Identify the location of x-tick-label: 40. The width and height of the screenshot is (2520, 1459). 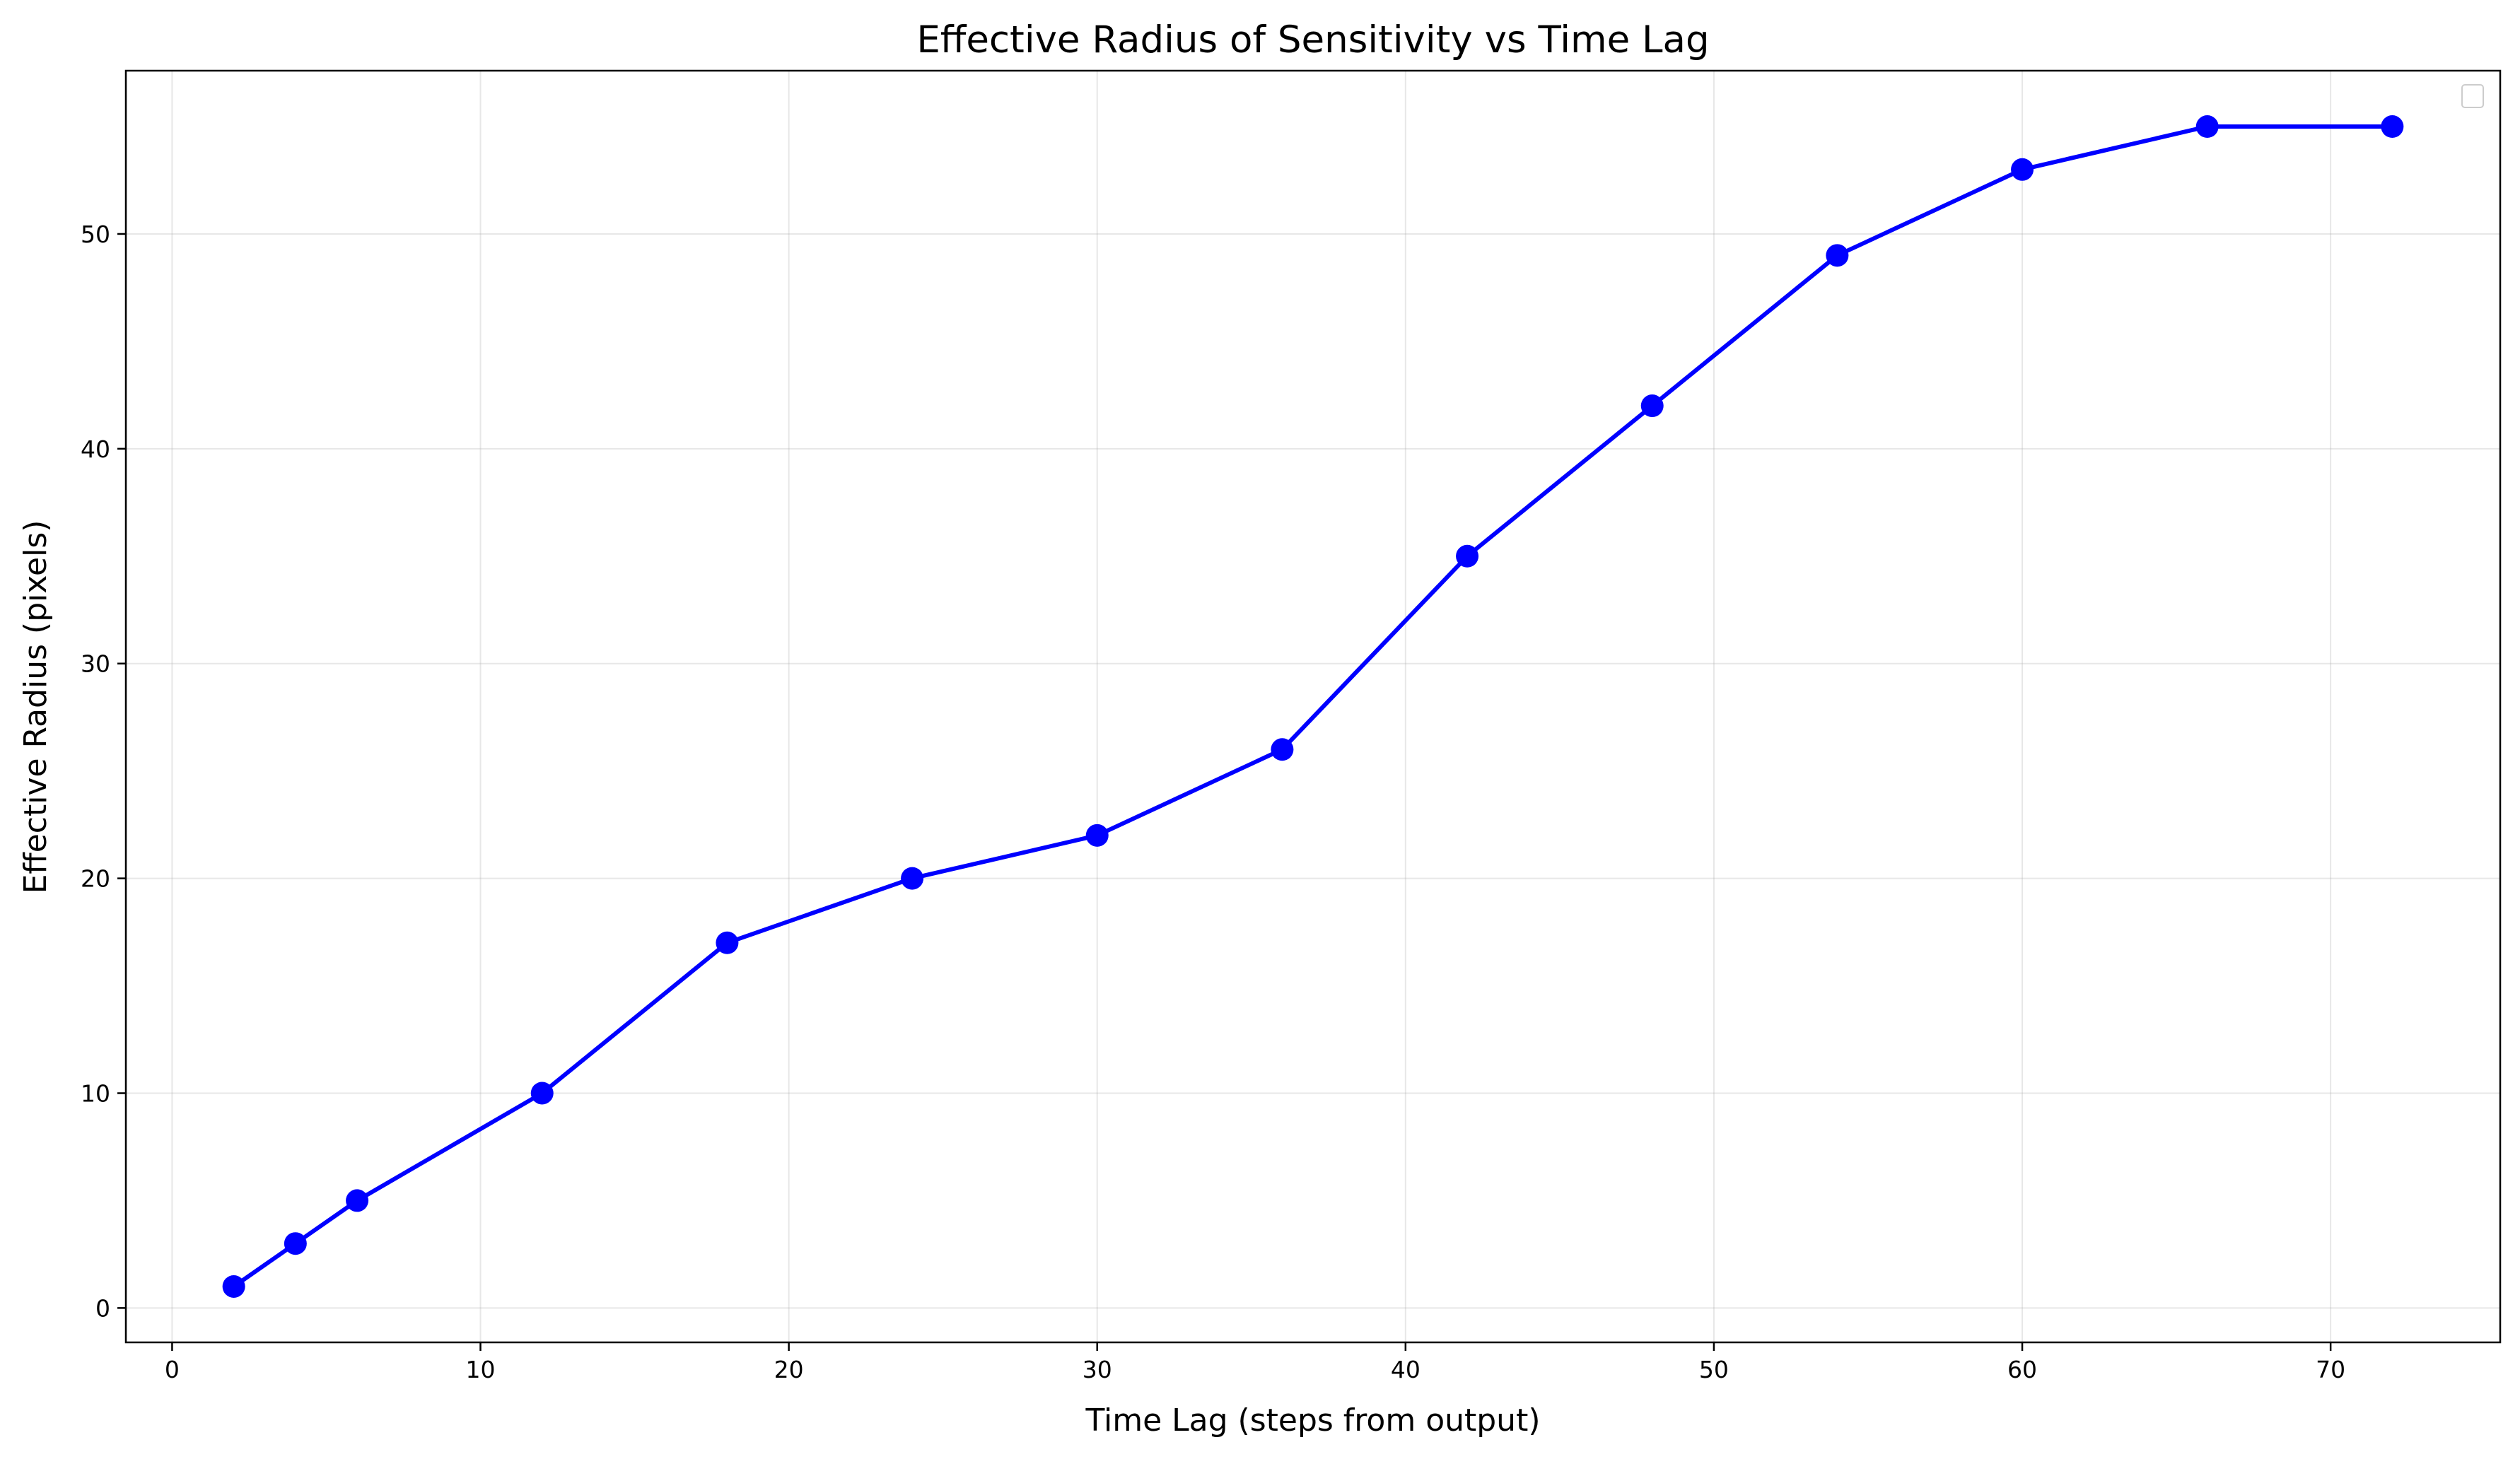
(1406, 1369).